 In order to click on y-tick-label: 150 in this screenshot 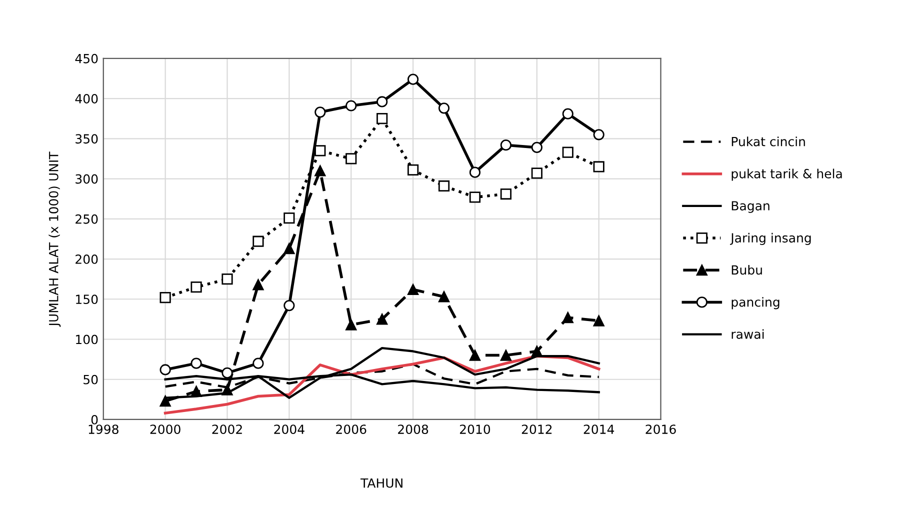, I will do `click(87, 299)`.